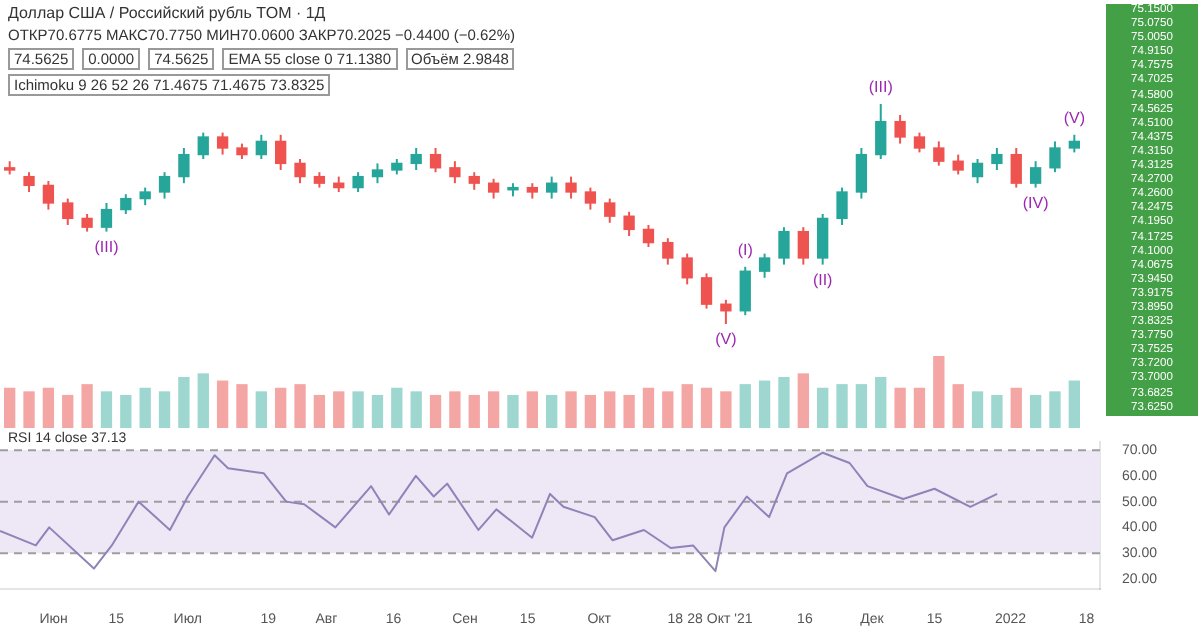 This screenshot has height=634, width=1200. What do you see at coordinates (168, 13) in the screenshot?
I see `chart-title: Доллар США / Российский рубль TOM · 1Д` at bounding box center [168, 13].